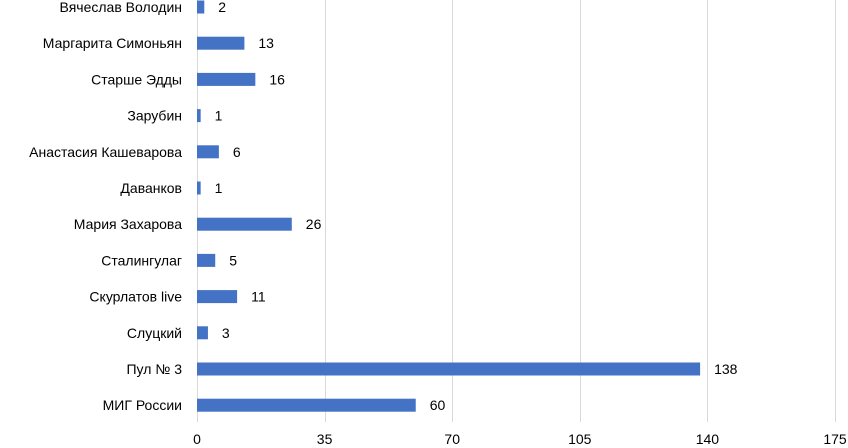  Describe the element at coordinates (154, 333) in the screenshot. I see `category-label: Слуцкий` at that location.